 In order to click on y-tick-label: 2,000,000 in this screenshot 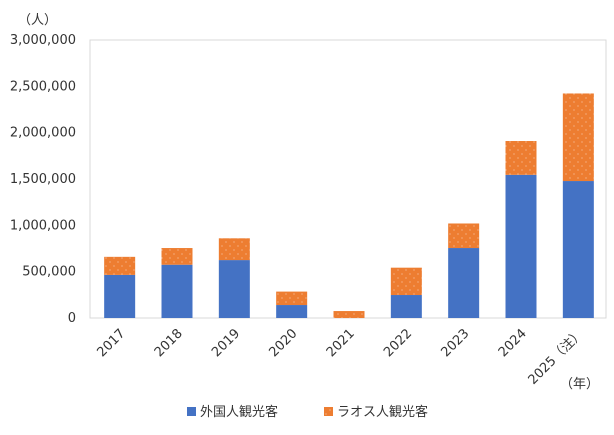, I will do `click(43, 133)`.